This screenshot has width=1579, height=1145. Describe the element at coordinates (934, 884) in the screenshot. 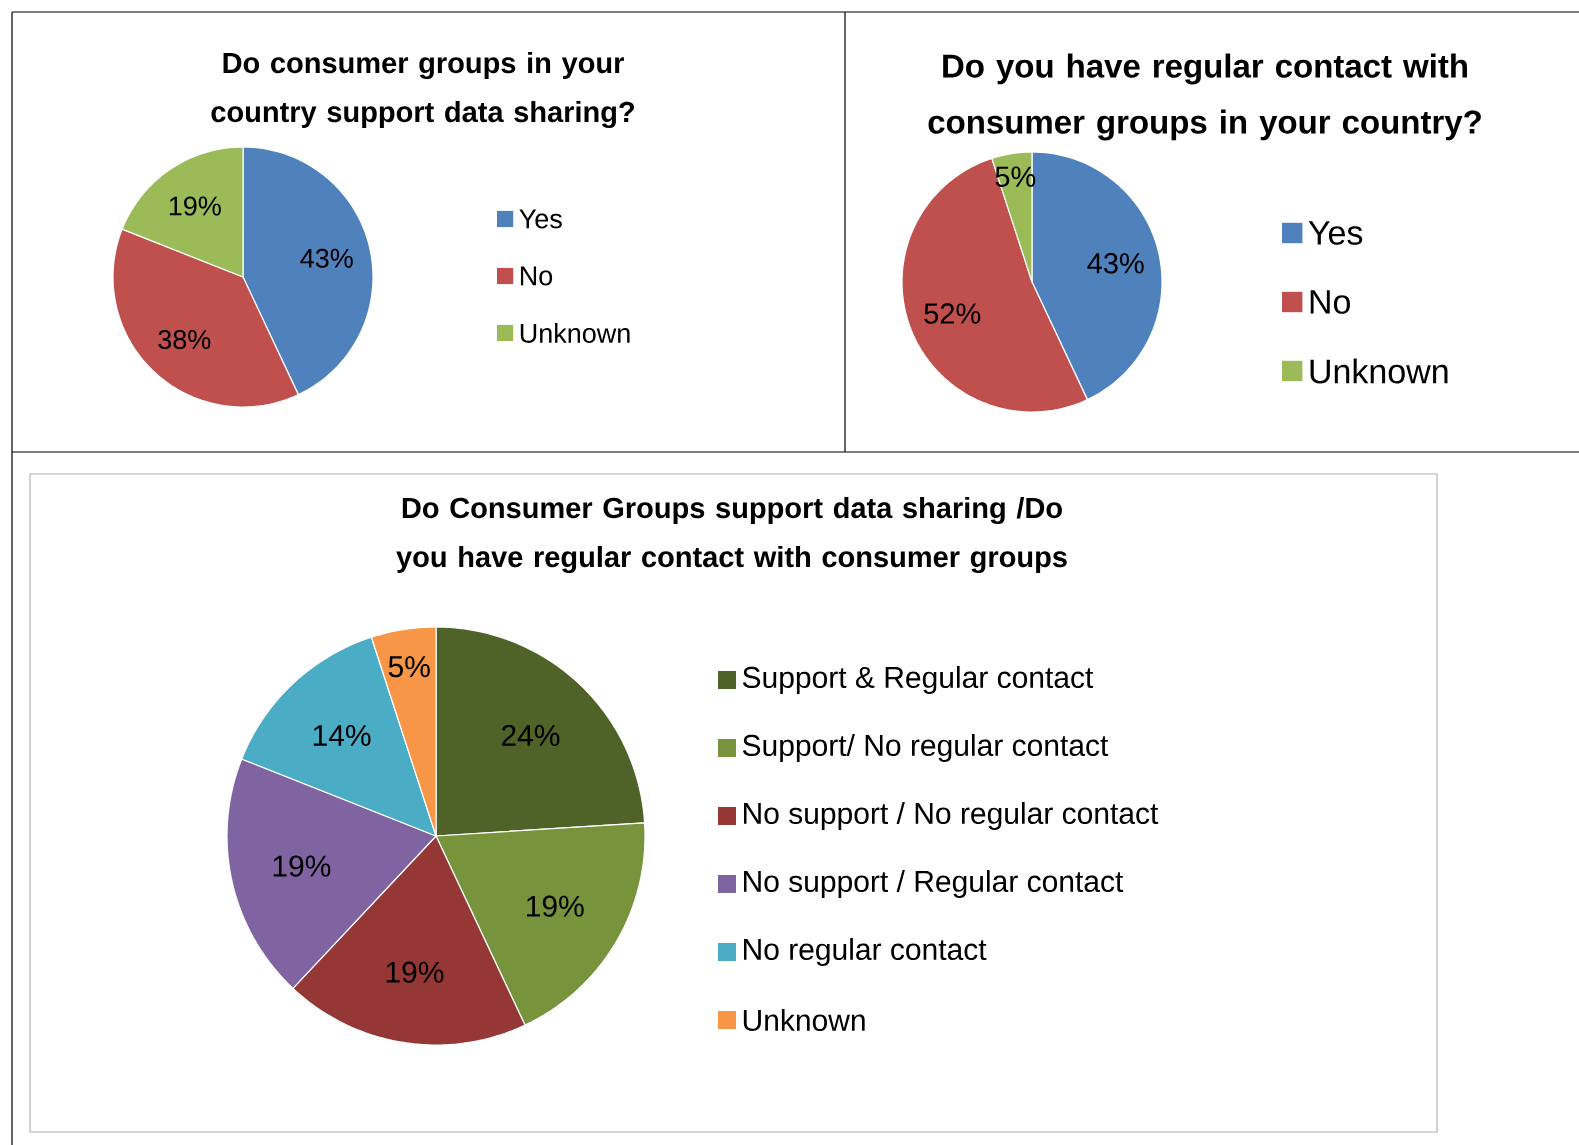

I see `legend-label: No support / Regular contact` at that location.